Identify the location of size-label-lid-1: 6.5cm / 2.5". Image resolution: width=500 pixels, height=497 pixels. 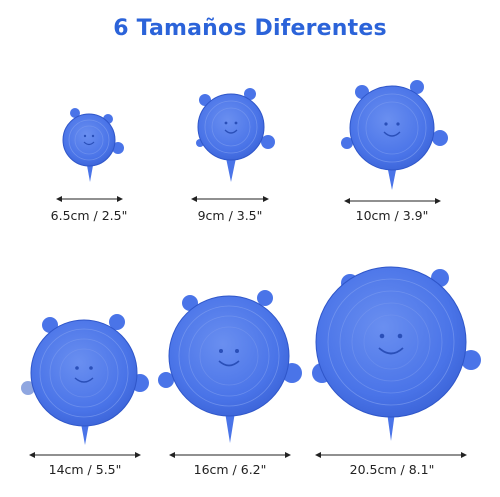
(89, 215).